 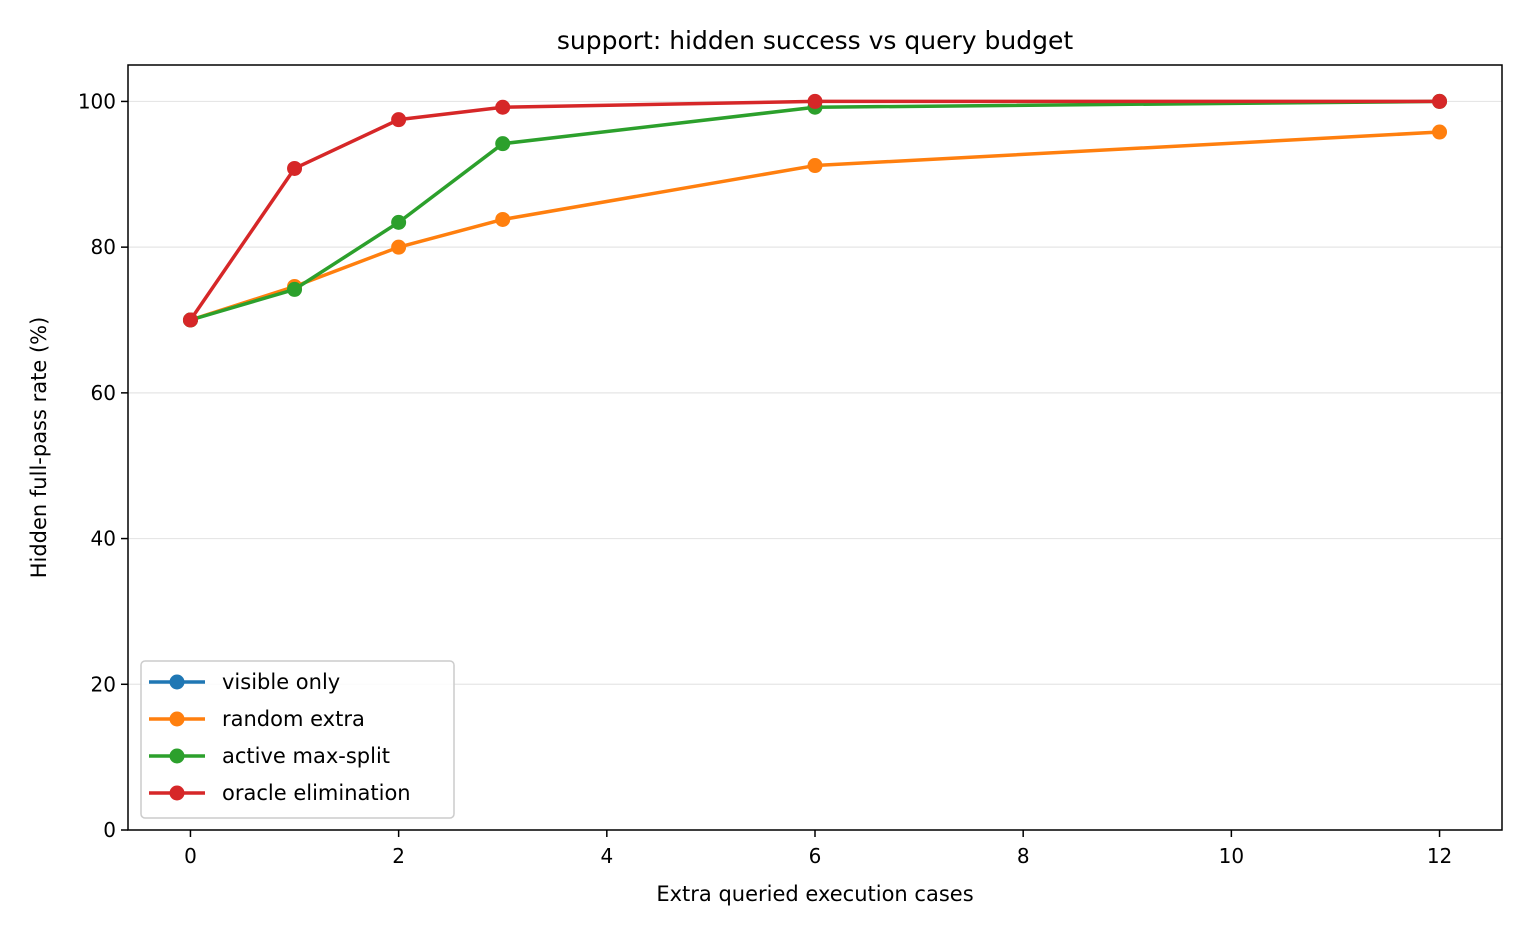 I want to click on x-tick-label: 0, so click(x=190, y=856).